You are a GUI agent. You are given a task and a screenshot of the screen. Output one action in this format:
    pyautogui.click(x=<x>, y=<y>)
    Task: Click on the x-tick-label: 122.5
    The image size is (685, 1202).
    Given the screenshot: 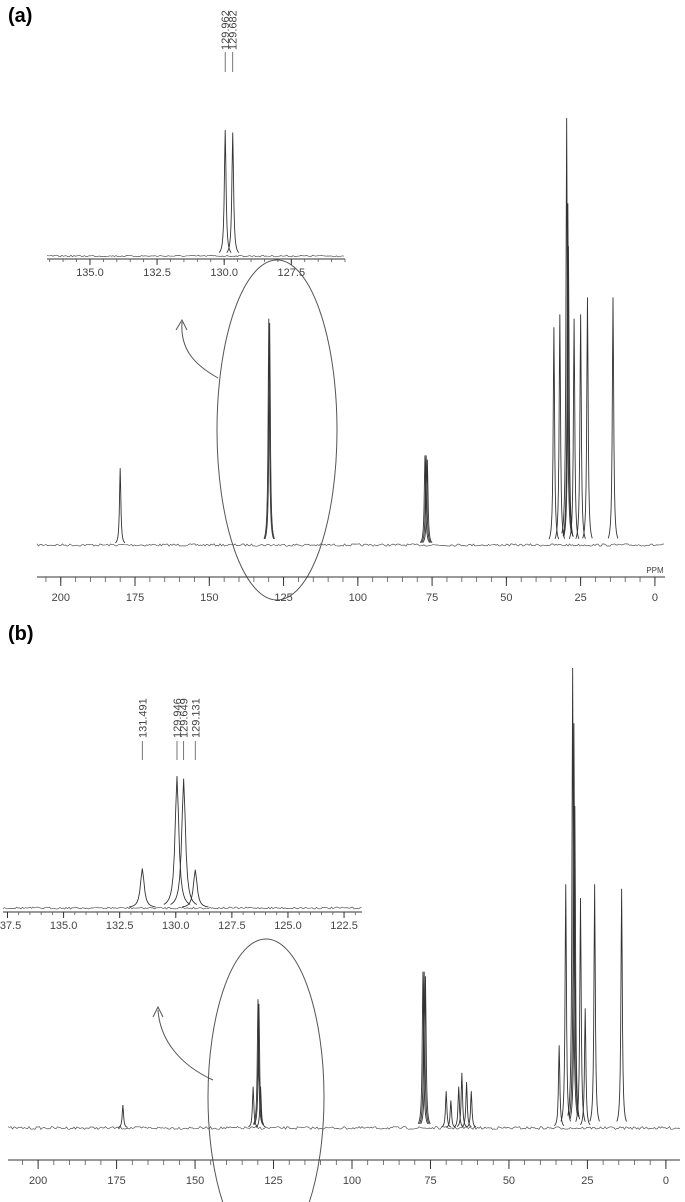 What is the action you would take?
    pyautogui.click(x=344, y=926)
    